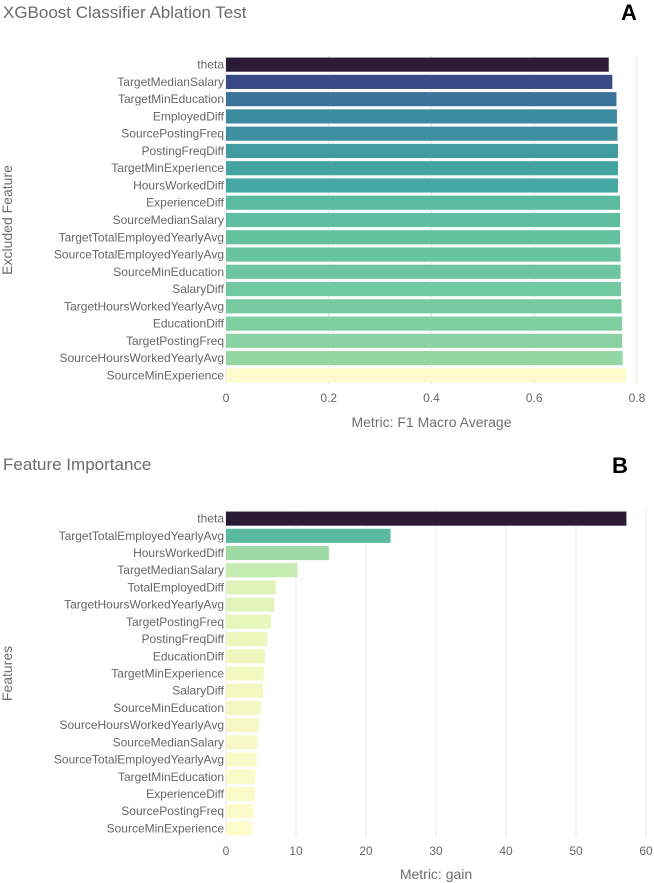  Describe the element at coordinates (7, 220) in the screenshot. I see `y-axis-label: Excluded Feature` at that location.